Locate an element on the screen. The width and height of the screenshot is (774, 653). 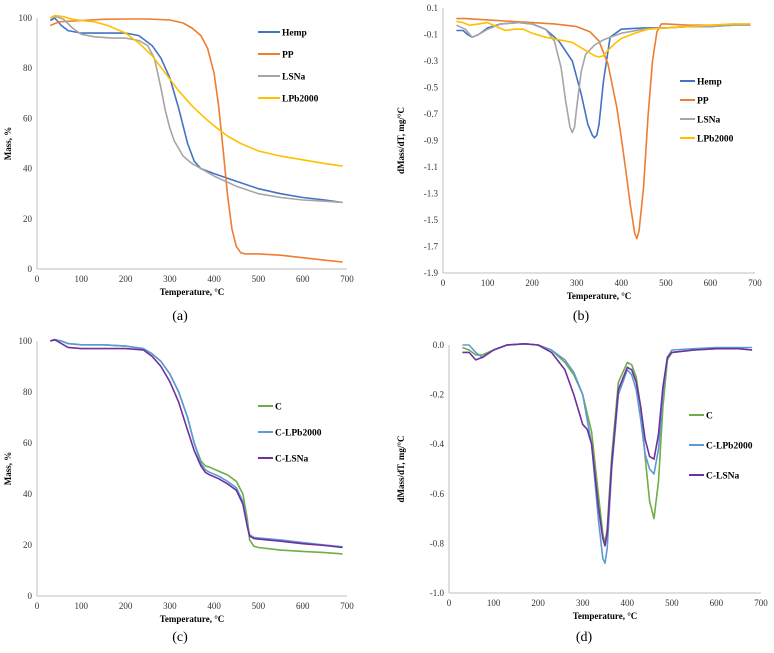
y-tick-label: -0.1 is located at coordinates (431, 35).